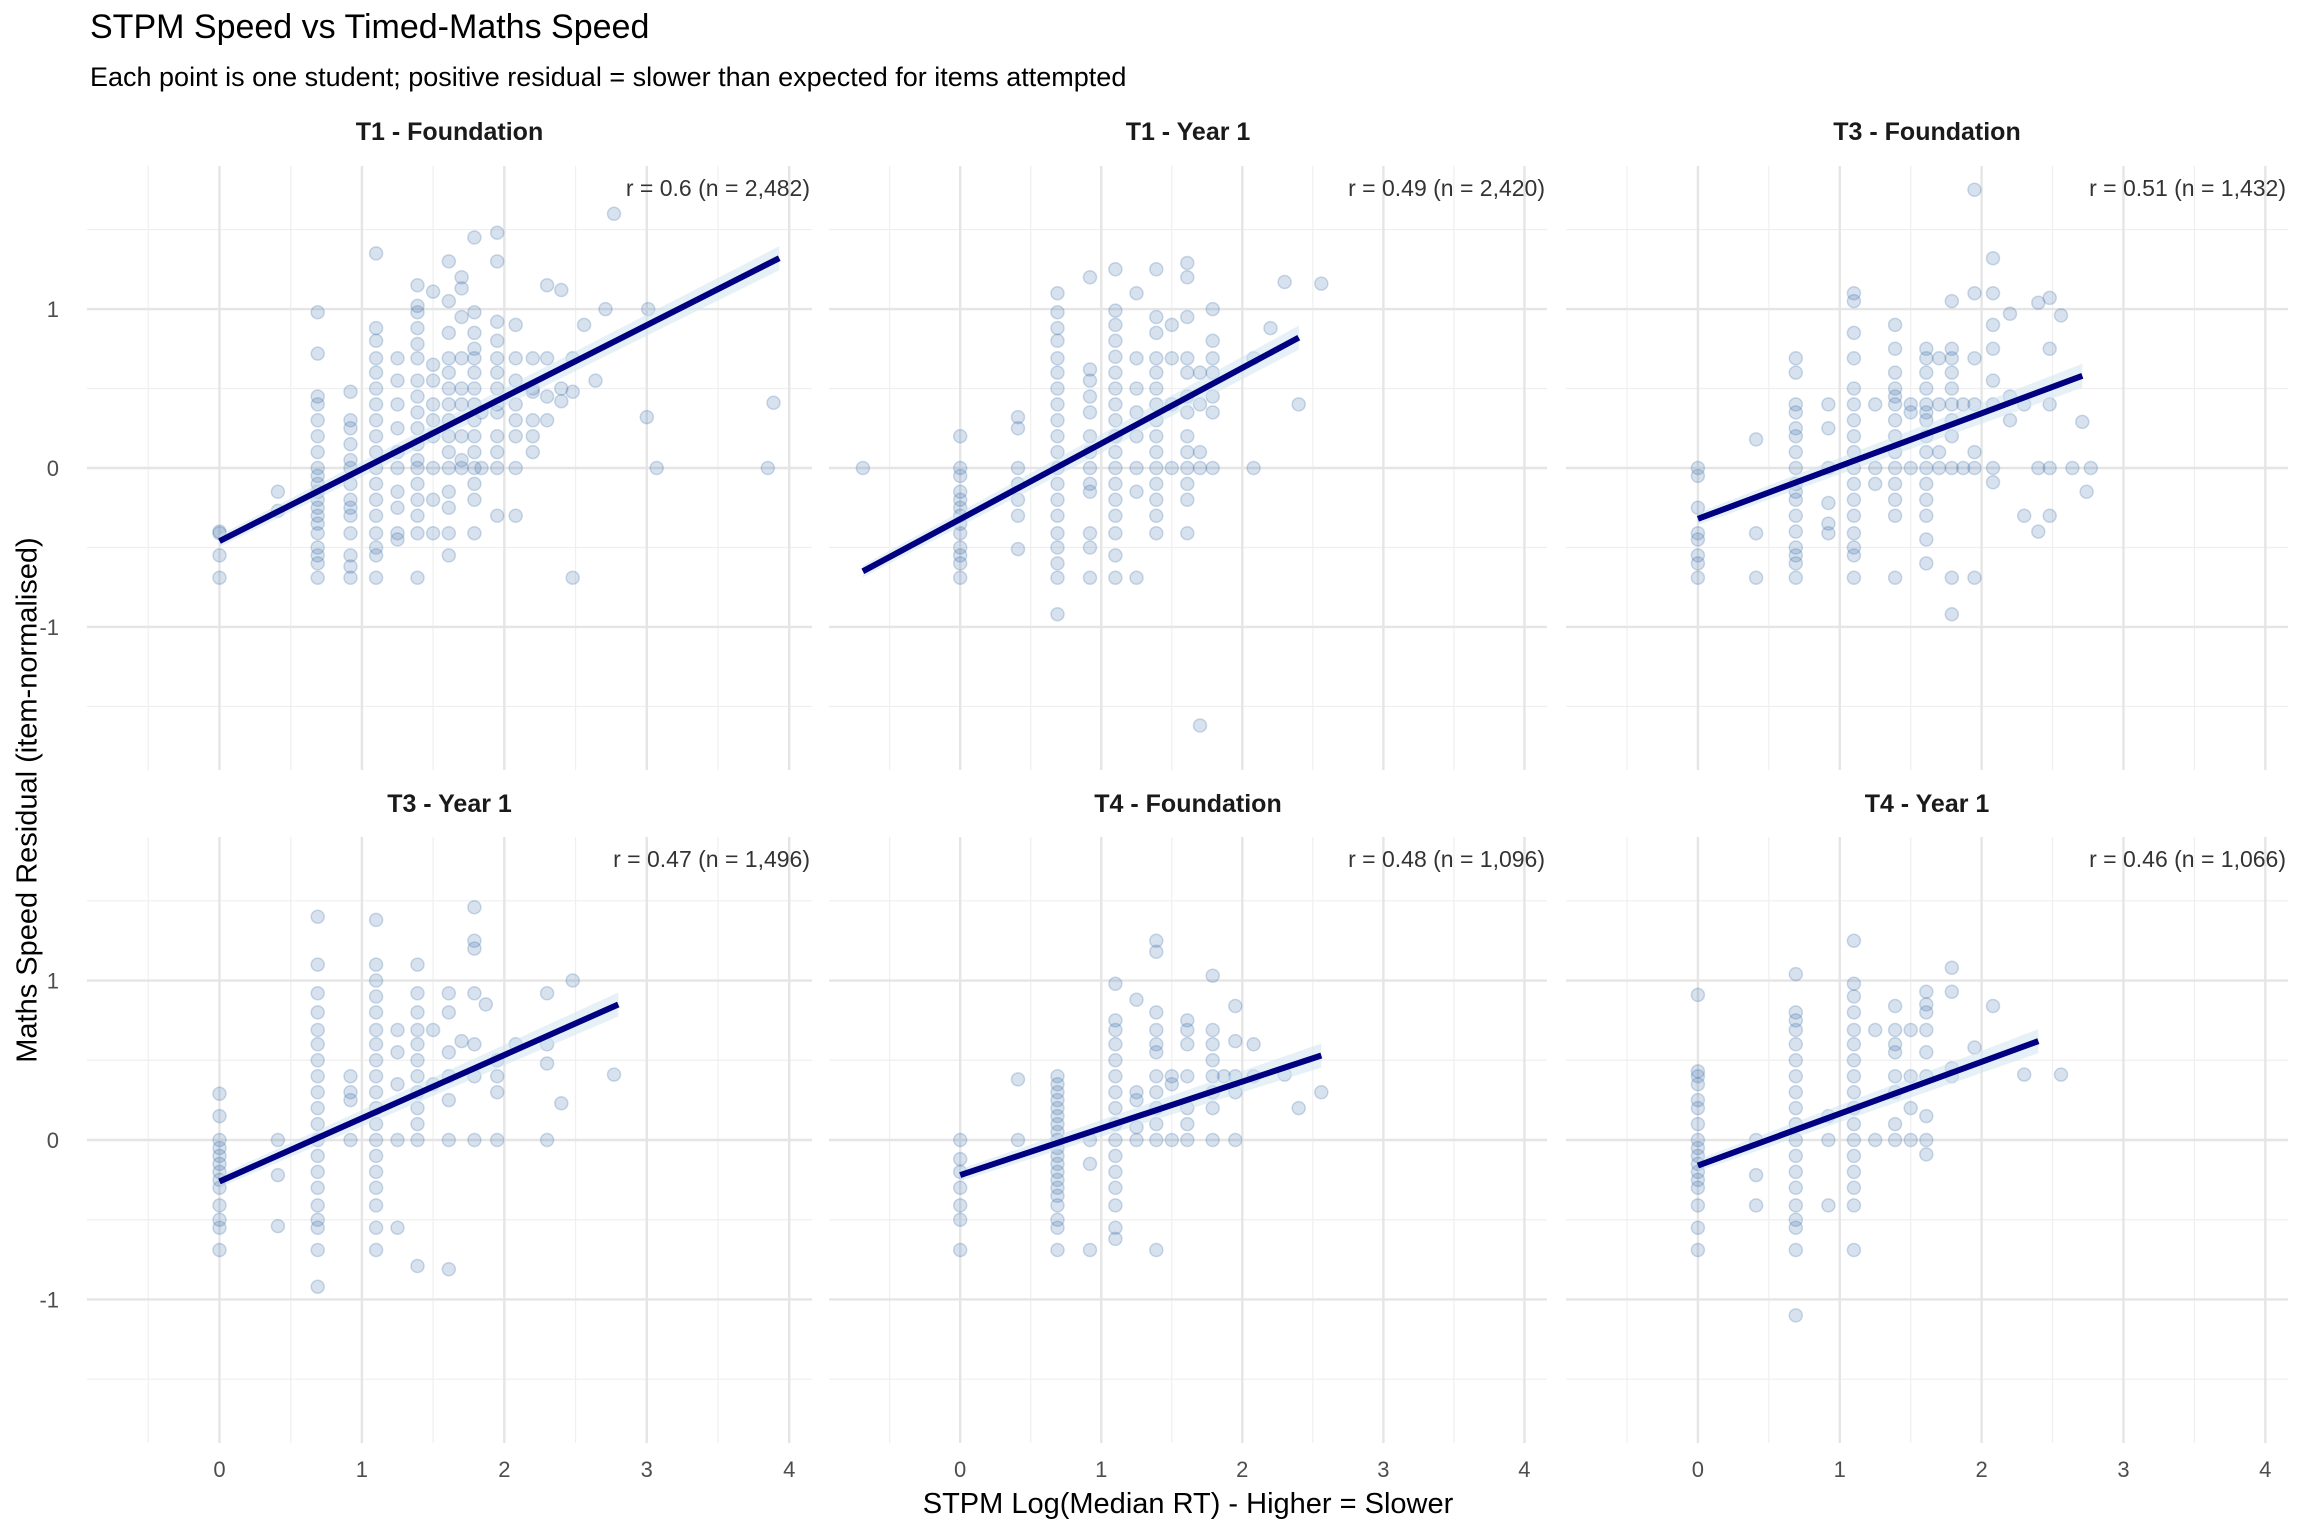 The image size is (2304, 1536). I want to click on x-tick-label: 4, so click(789, 1469).